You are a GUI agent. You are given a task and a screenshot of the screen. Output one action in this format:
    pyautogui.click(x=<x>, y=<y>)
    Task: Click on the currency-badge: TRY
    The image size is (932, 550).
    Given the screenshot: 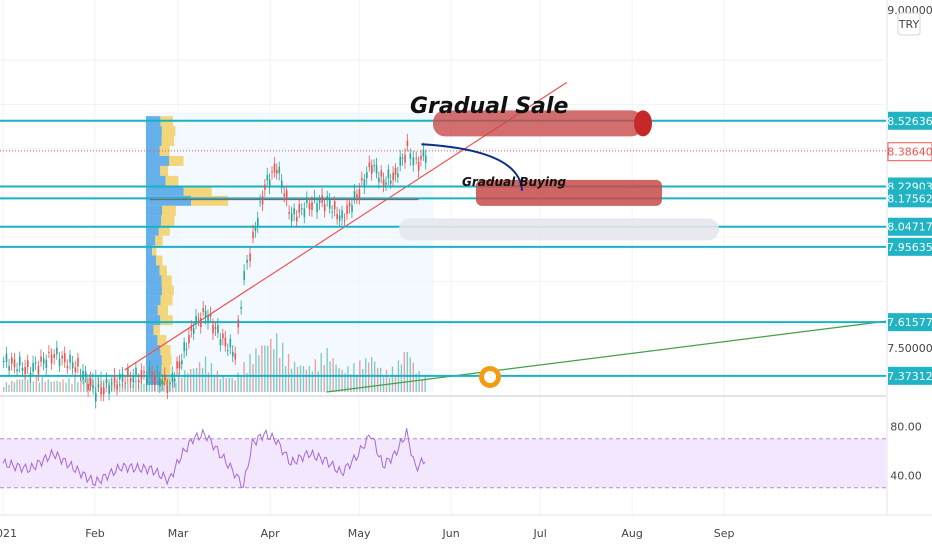 What is the action you would take?
    pyautogui.click(x=909, y=24)
    